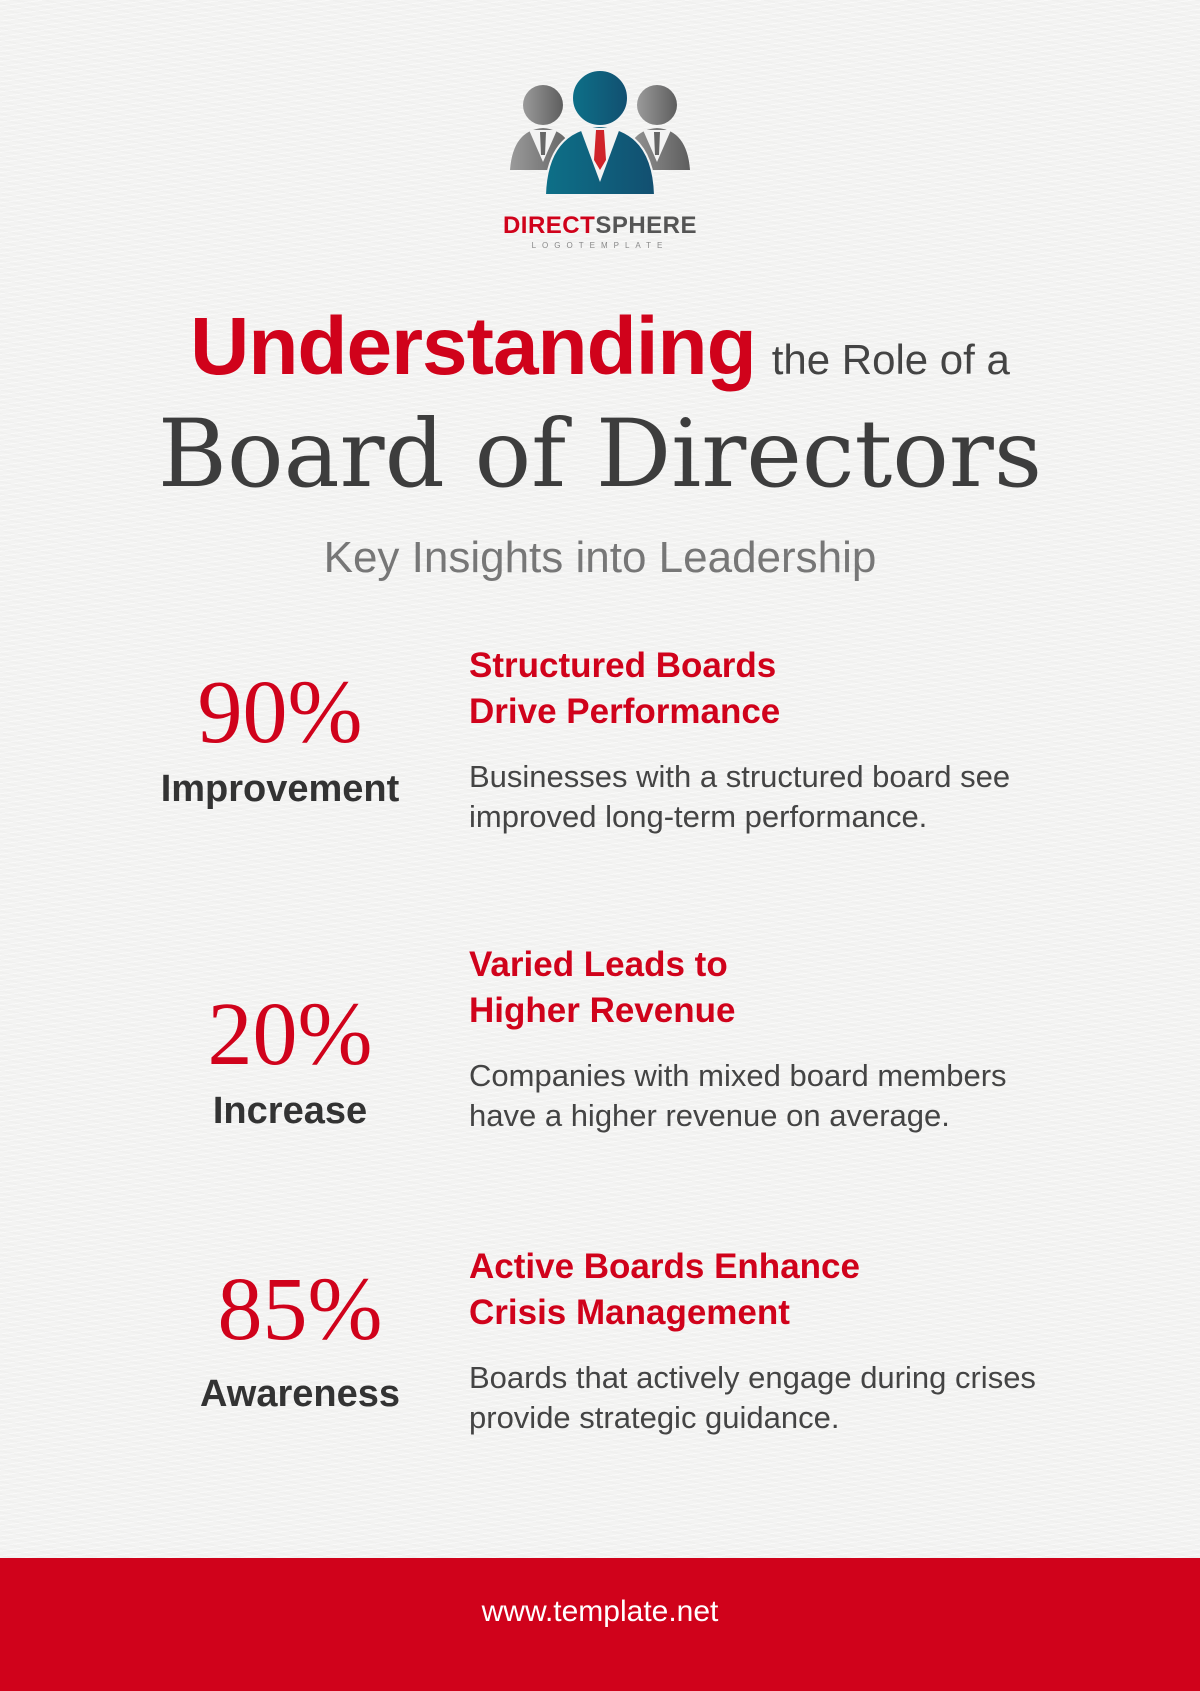  Describe the element at coordinates (654, 1417) in the screenshot. I see `text-line: provide strategic guidance.` at that location.